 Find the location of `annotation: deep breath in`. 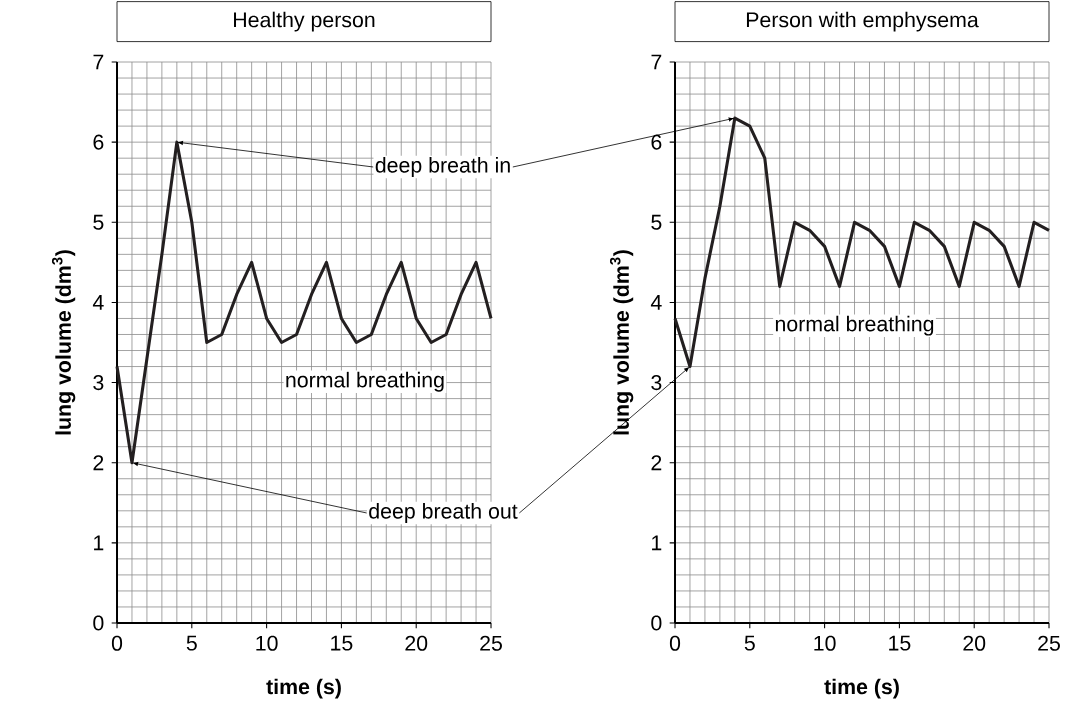

annotation: deep breath in is located at coordinates (442, 167).